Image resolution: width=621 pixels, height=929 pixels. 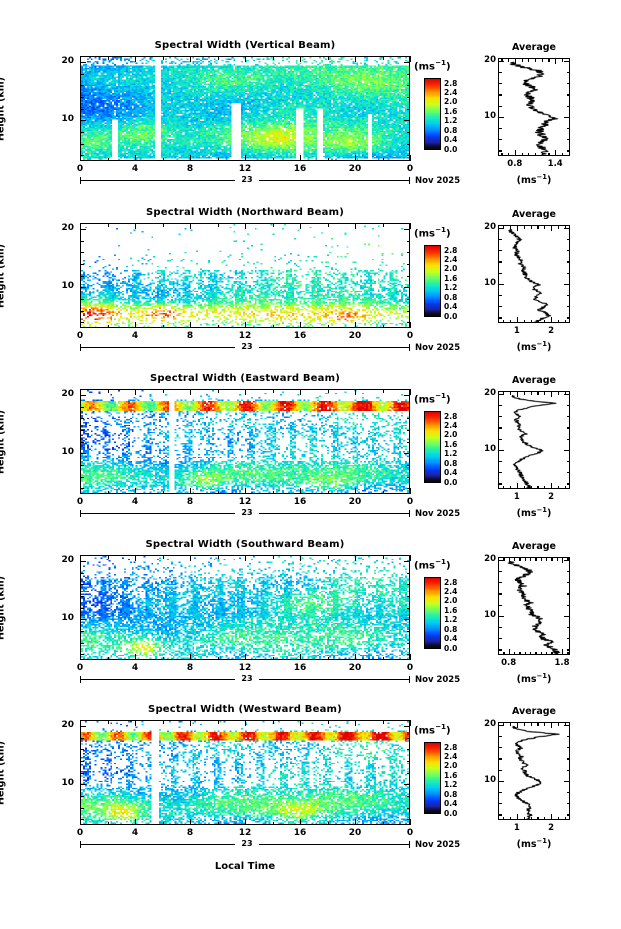 What do you see at coordinates (245, 378) in the screenshot?
I see `panel-title: Spectral Width (Eastward Beam)` at bounding box center [245, 378].